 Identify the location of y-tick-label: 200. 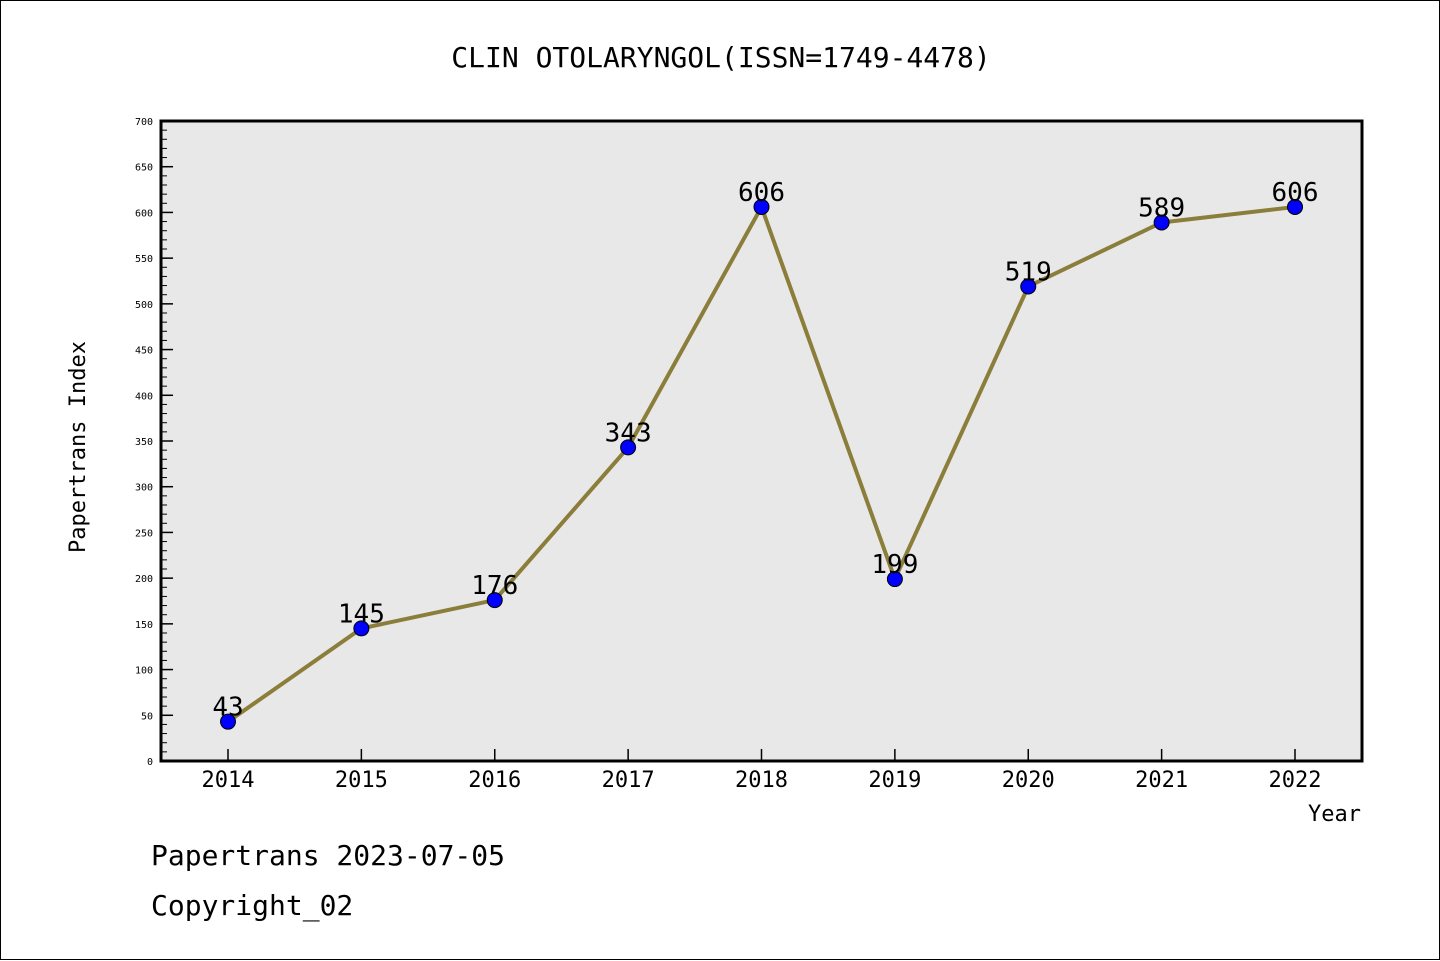
(144, 579).